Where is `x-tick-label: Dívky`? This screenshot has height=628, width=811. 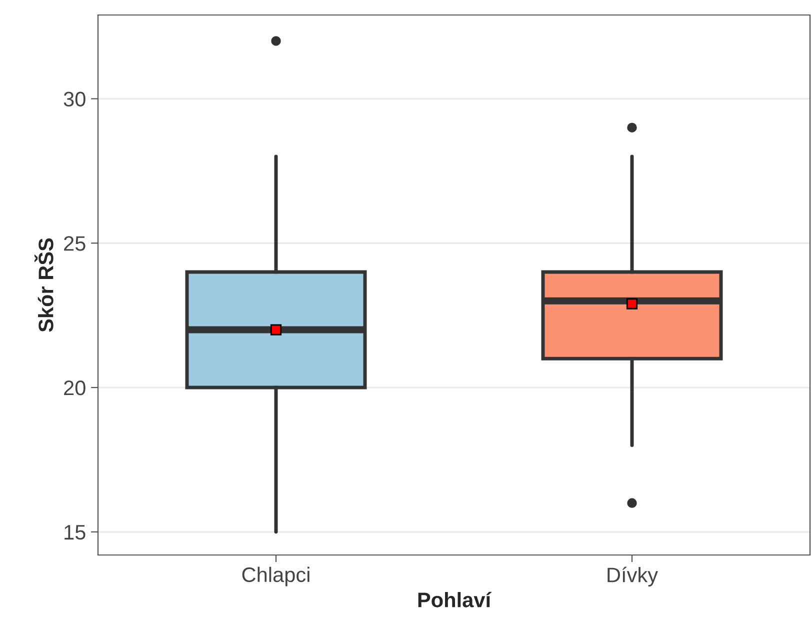
x-tick-label: Dívky is located at coordinates (633, 576).